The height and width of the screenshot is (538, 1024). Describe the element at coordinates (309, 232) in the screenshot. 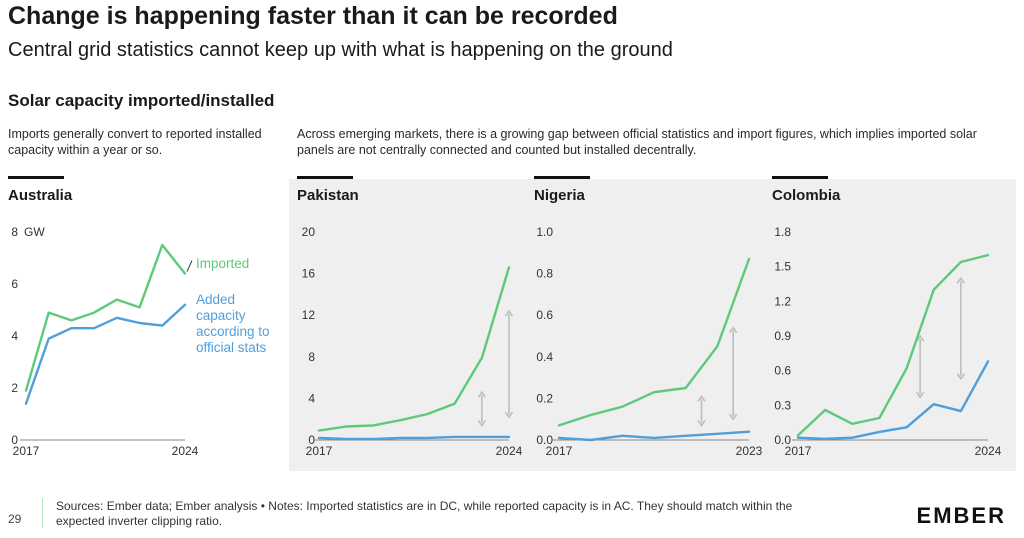

I see `y-tick-label: 20` at that location.